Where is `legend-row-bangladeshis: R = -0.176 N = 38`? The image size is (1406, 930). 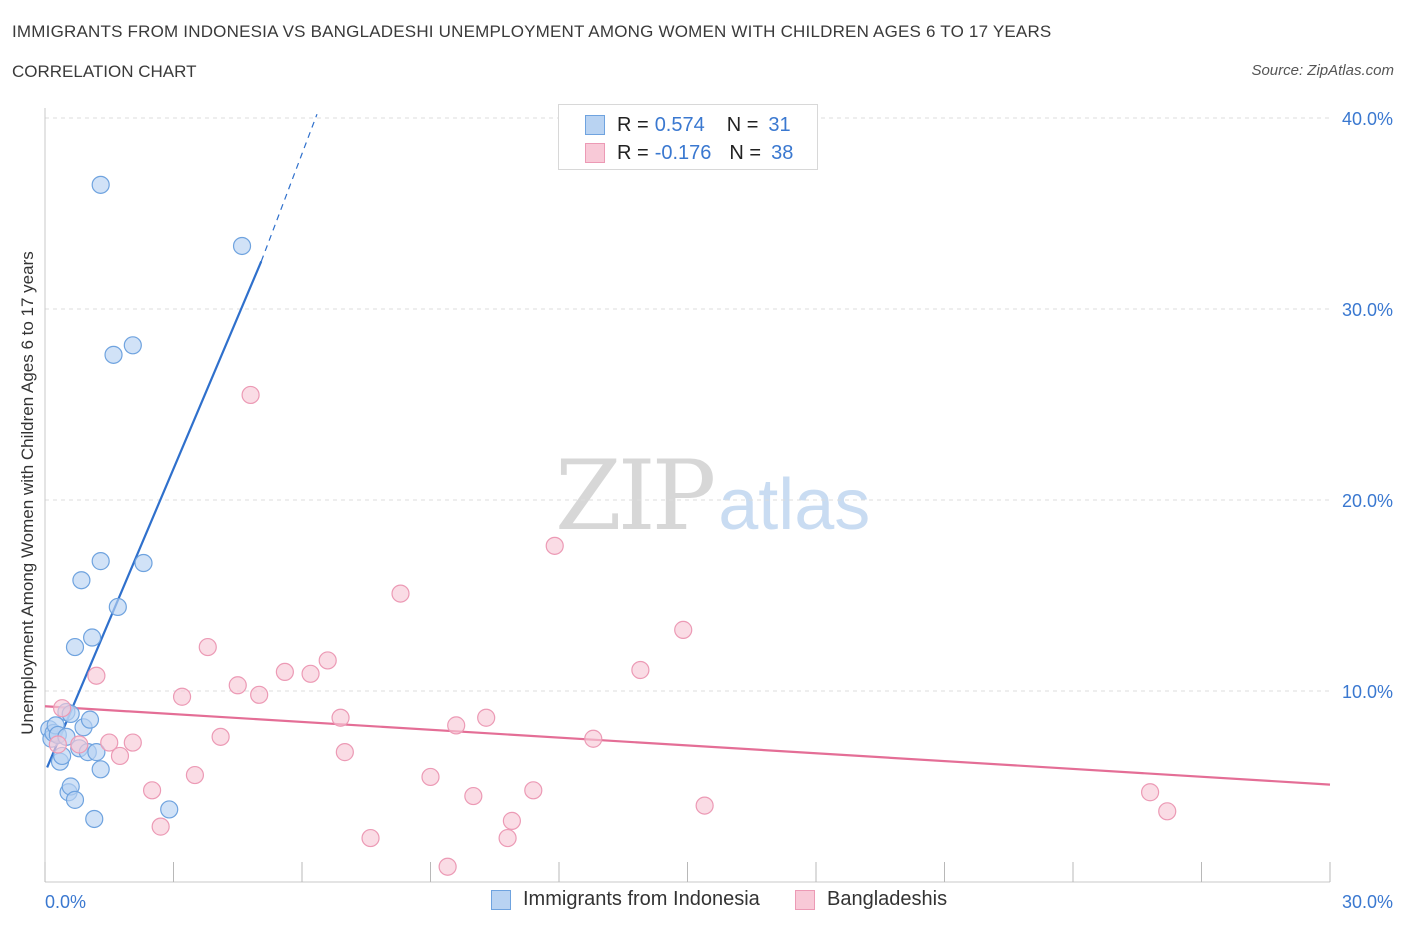 legend-row-bangladeshis: R = -0.176 N = 38 is located at coordinates (689, 153).